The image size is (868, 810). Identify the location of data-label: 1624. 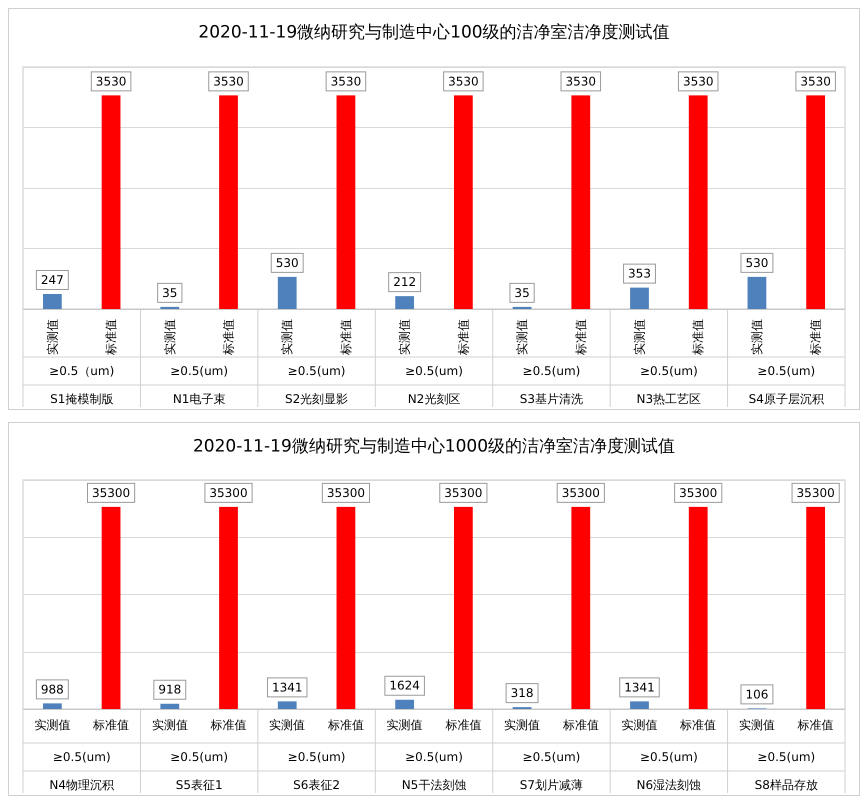
(404, 685).